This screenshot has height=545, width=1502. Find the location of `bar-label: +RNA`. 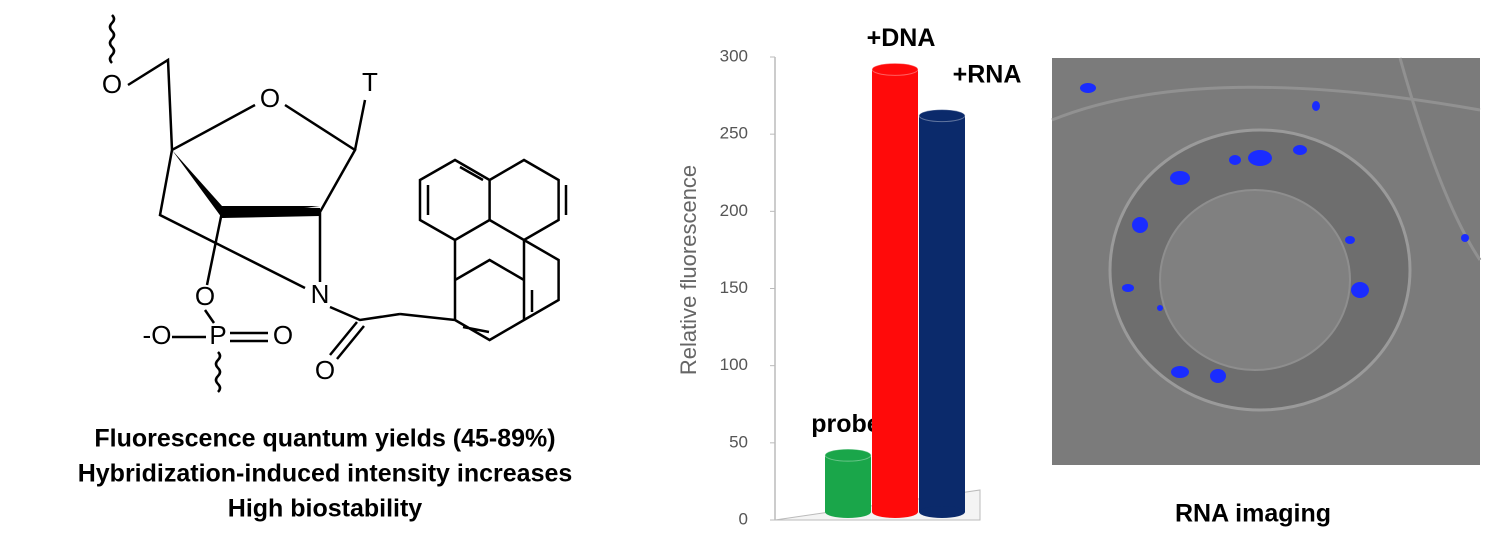

bar-label: +RNA is located at coordinates (987, 74).